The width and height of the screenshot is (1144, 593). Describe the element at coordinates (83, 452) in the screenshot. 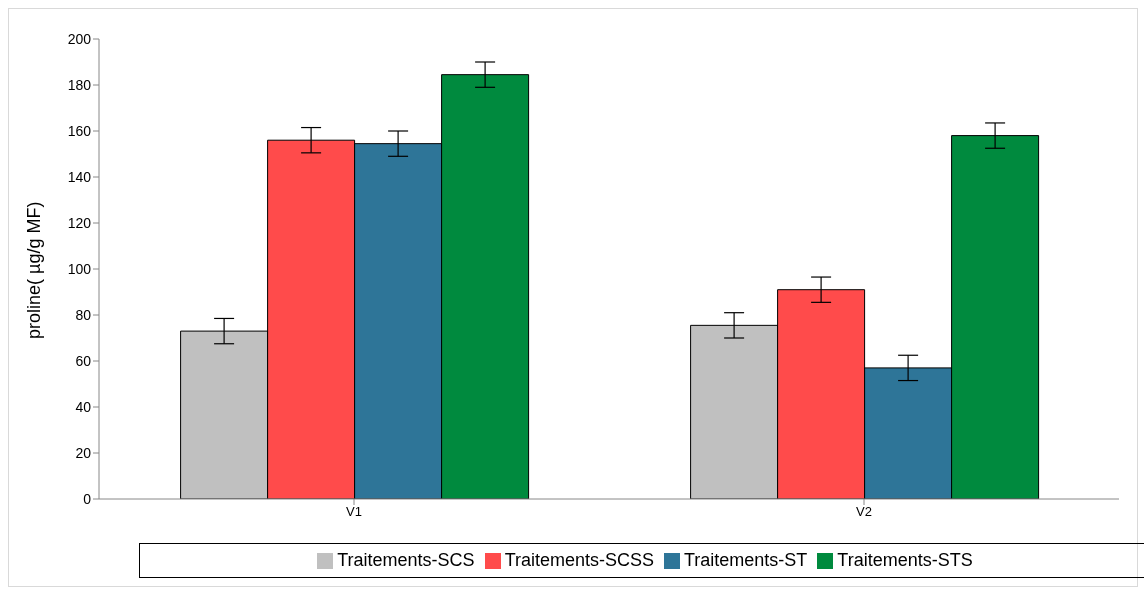

I see `y-tick-label: 20` at that location.